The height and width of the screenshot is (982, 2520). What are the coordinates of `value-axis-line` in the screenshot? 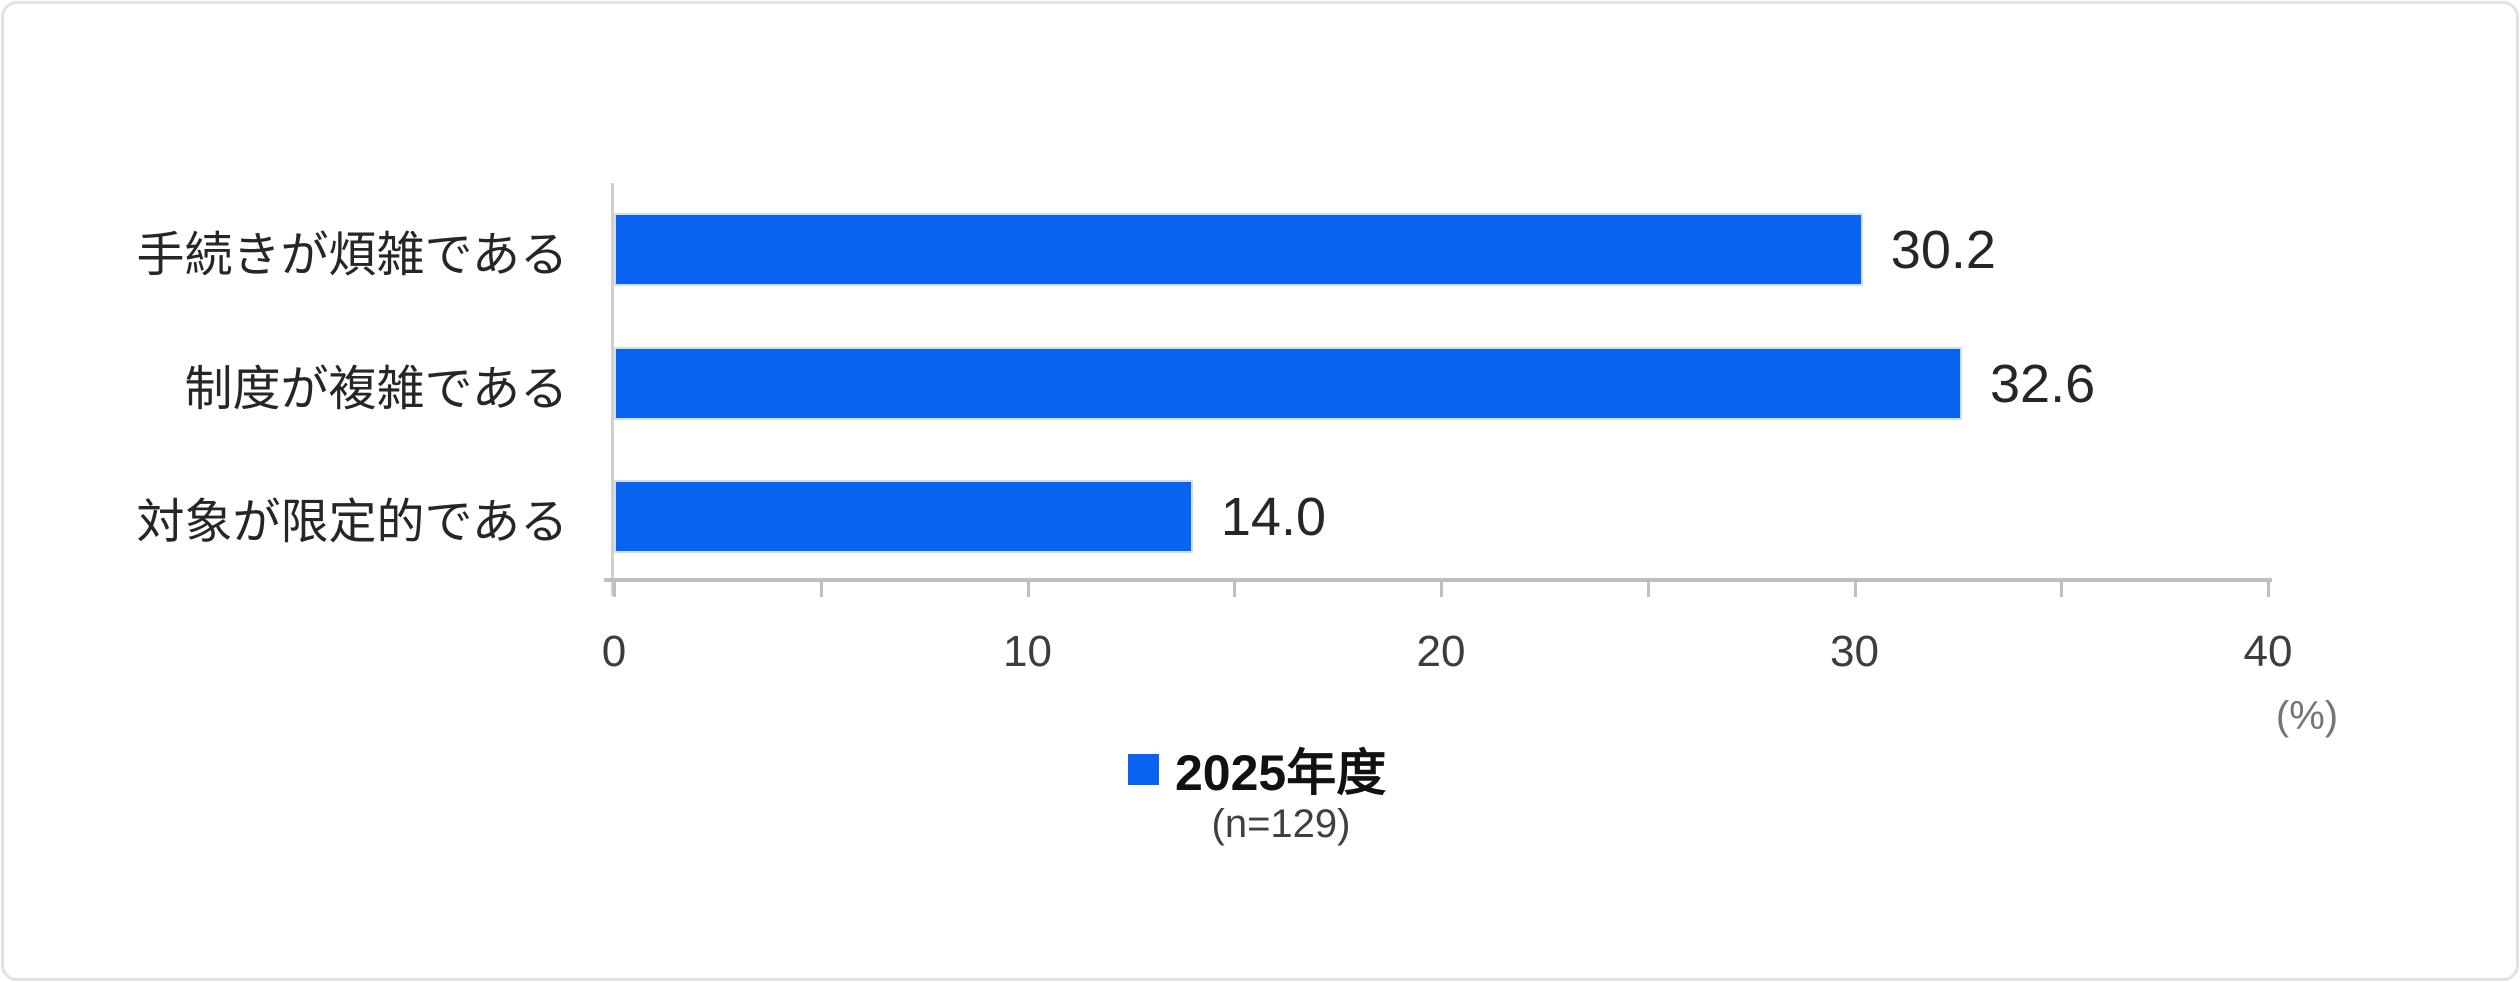 It's located at (1438, 580).